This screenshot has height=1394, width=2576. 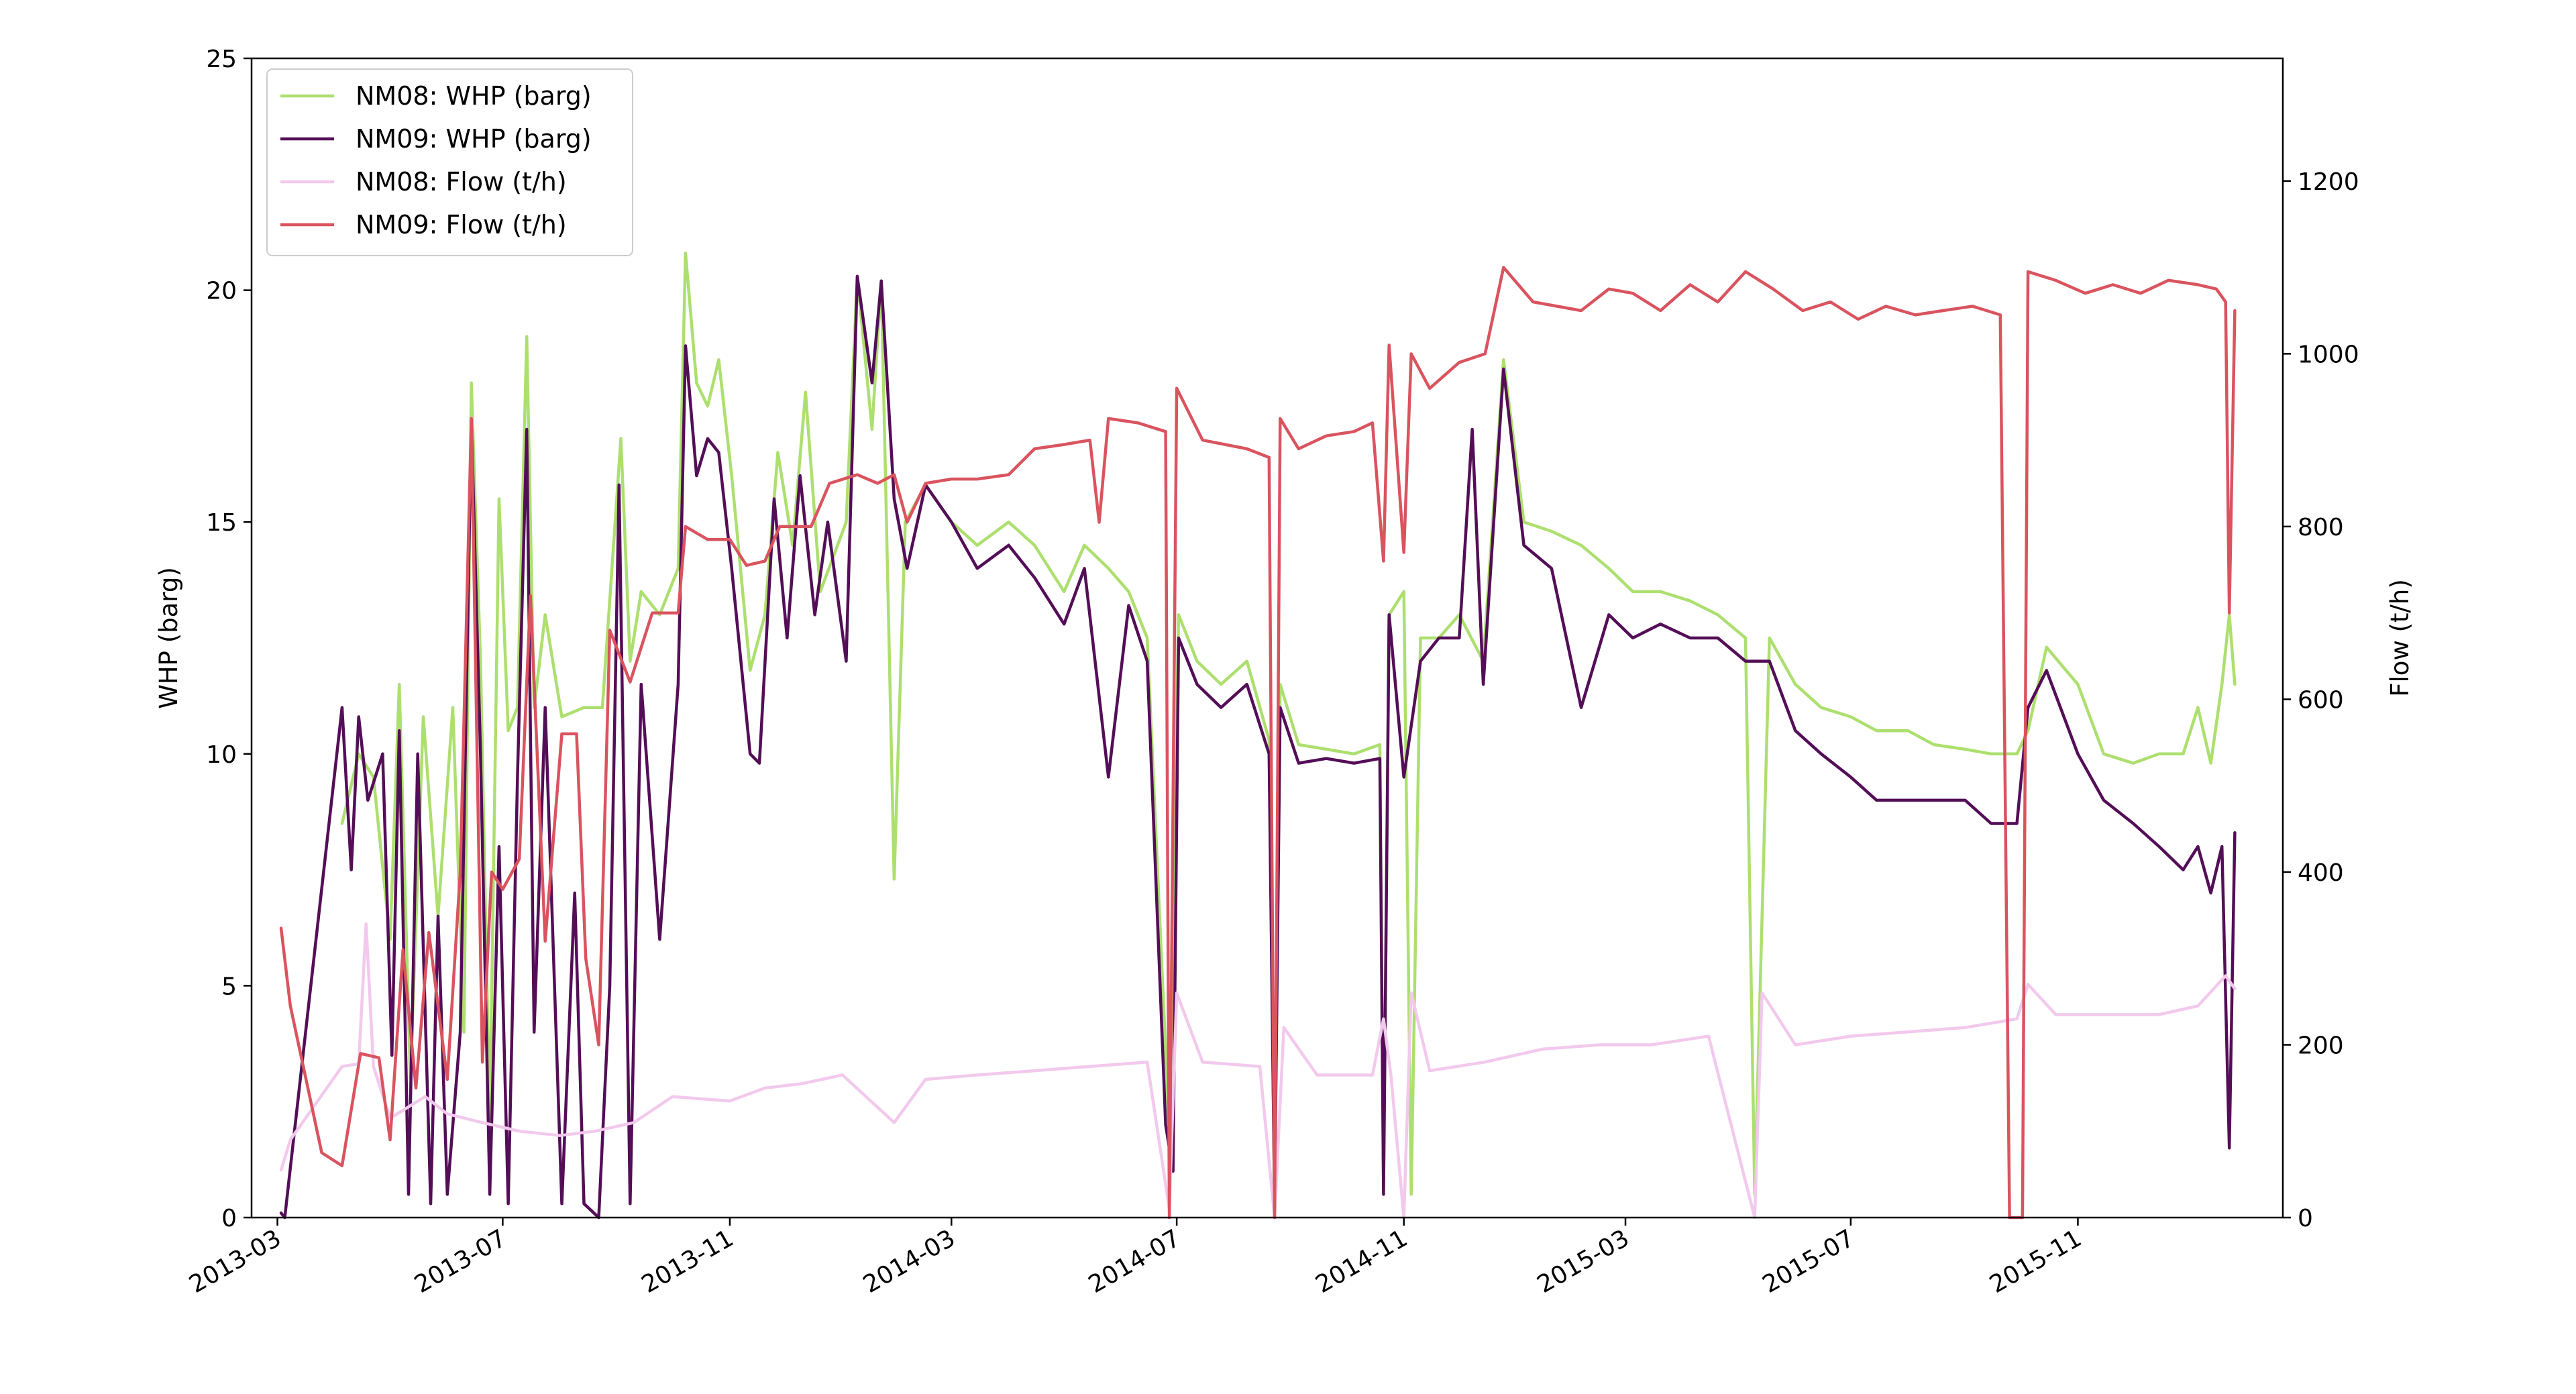 What do you see at coordinates (461, 182) in the screenshot?
I see `legend-label-nm08-flow-t-h: NM08: Flow (t/h)` at bounding box center [461, 182].